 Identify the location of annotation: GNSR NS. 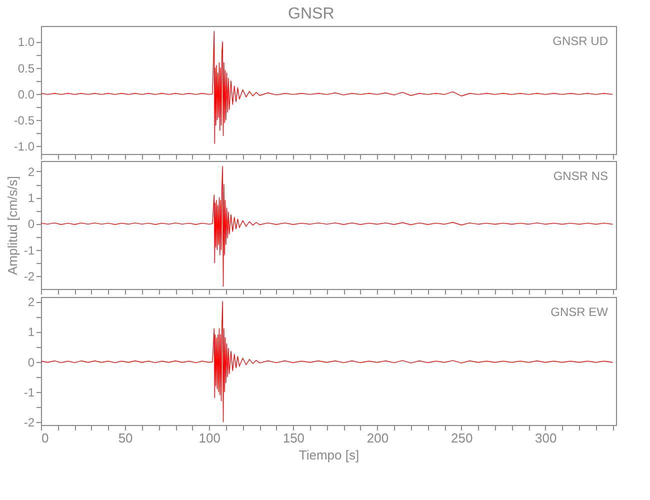
(580, 176).